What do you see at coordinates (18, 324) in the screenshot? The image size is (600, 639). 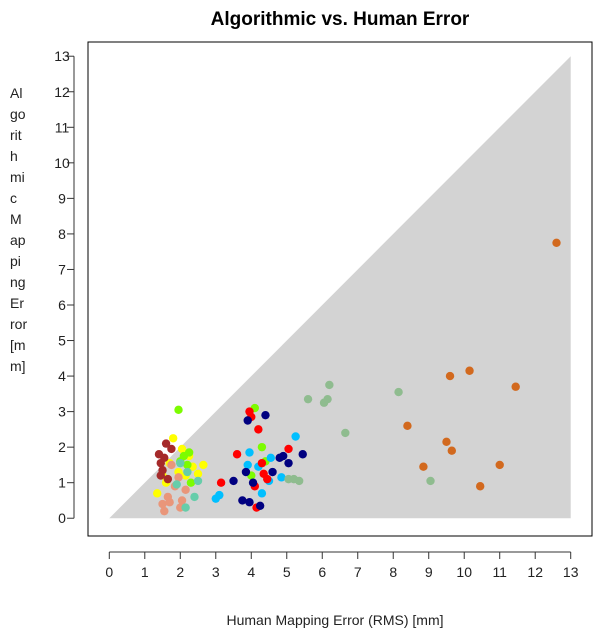 I see `y-label-line-11: ror` at bounding box center [18, 324].